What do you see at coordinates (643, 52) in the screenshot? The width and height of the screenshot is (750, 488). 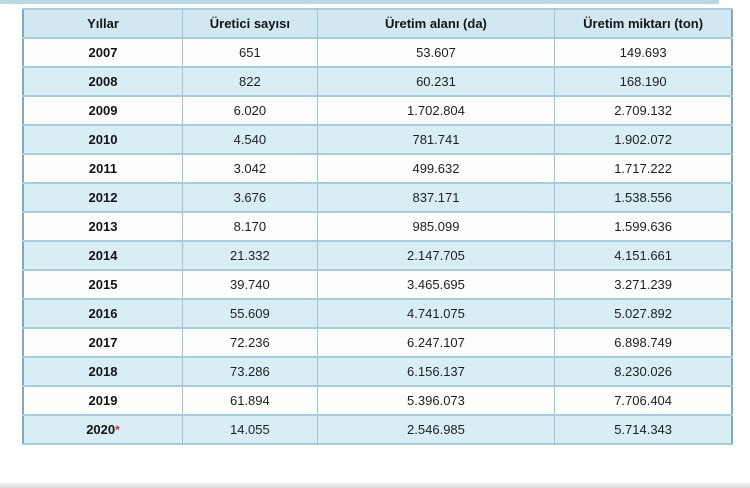 I see `amount-cell: 149.693` at bounding box center [643, 52].